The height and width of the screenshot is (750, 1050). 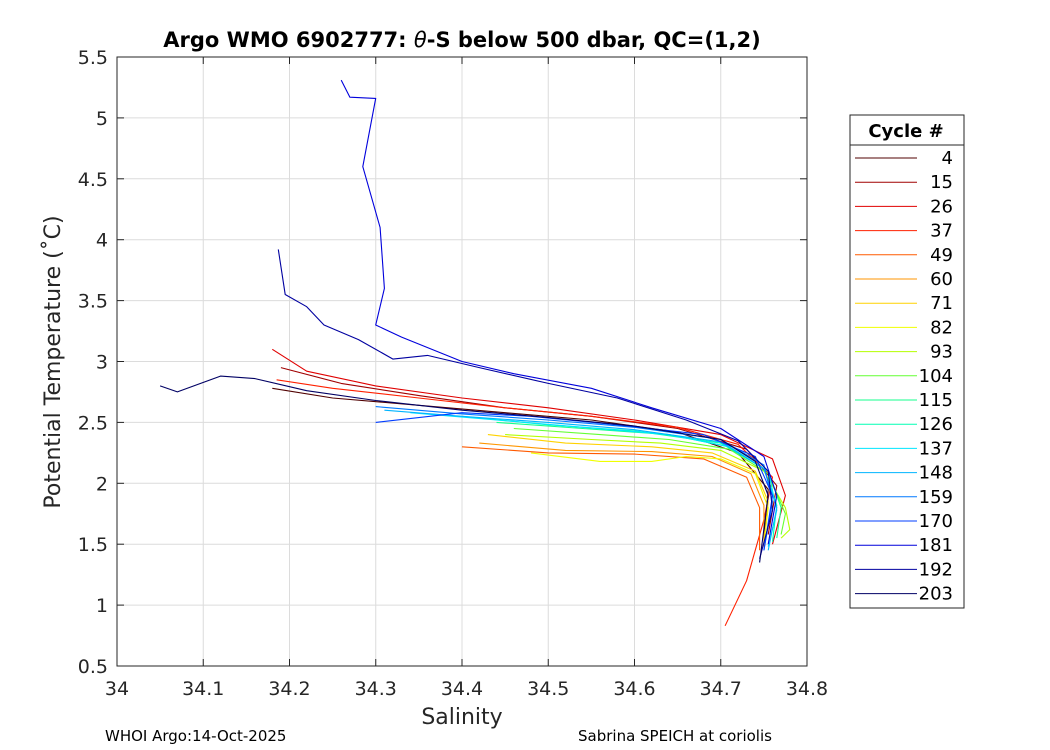 What do you see at coordinates (941, 303) in the screenshot?
I see `legend-label: 71` at bounding box center [941, 303].